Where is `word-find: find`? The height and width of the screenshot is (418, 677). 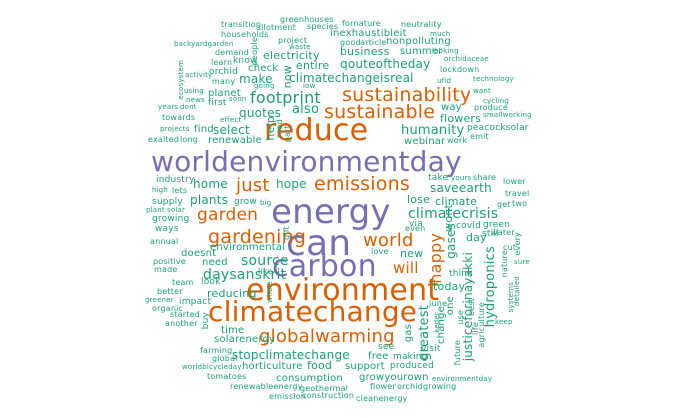
word-find: find is located at coordinates (204, 129).